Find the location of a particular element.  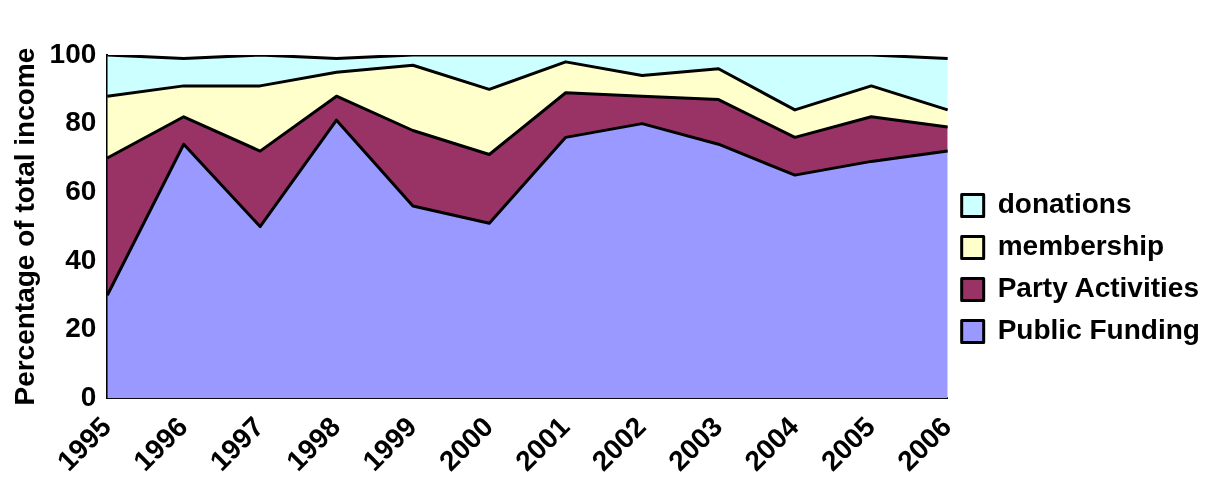

legend-label: membership is located at coordinates (1081, 246).